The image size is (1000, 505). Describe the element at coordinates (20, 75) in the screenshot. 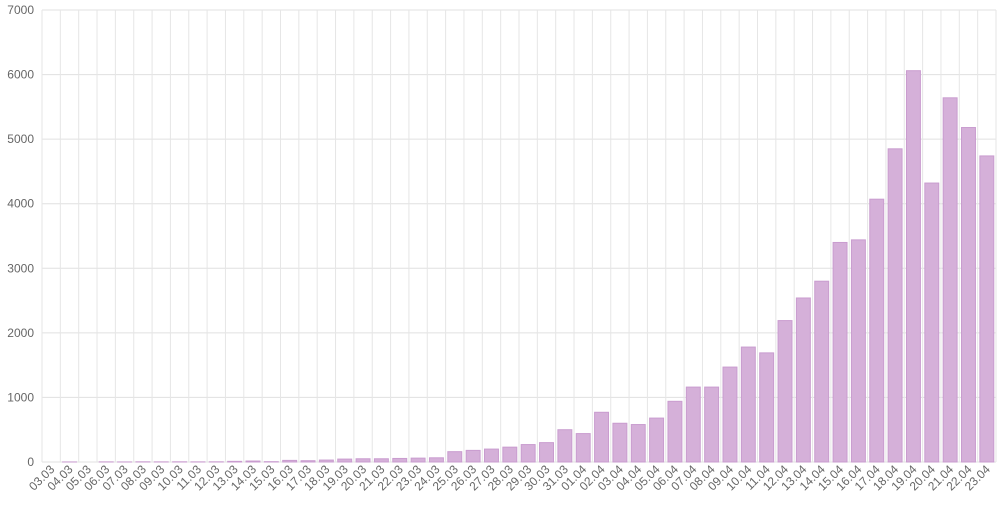

I see `y-tick-label: 6000` at that location.